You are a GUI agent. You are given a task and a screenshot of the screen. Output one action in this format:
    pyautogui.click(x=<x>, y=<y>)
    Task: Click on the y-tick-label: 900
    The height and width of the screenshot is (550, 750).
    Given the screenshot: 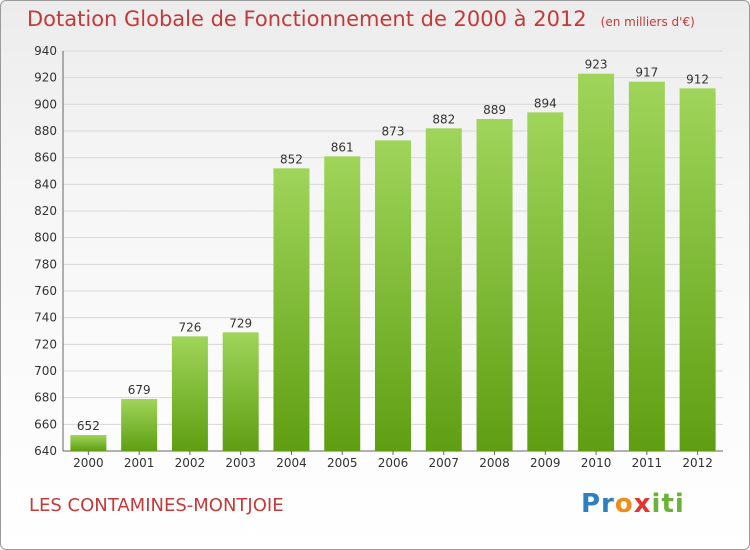 What is the action you would take?
    pyautogui.click(x=45, y=104)
    